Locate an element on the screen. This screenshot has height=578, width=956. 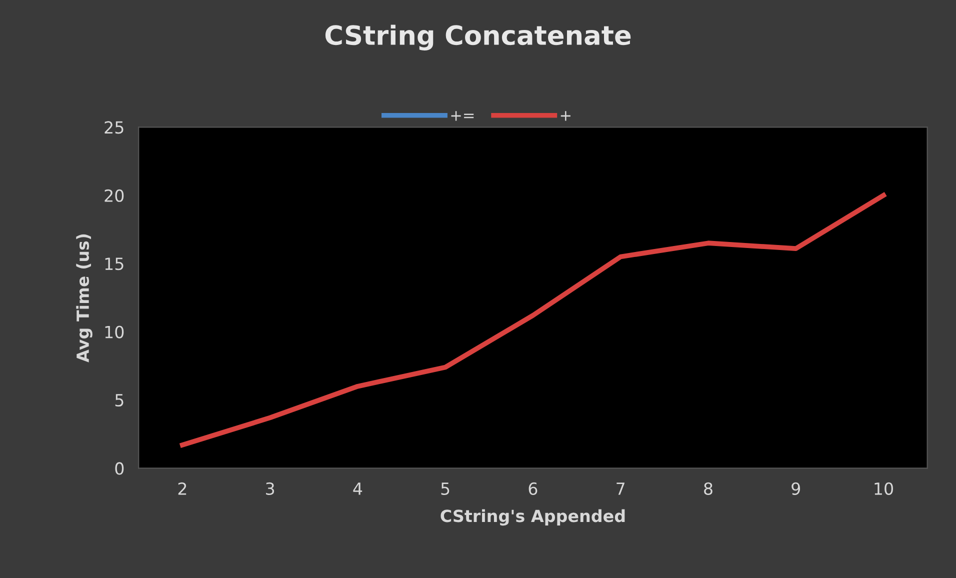
y-tick-label: 15 is located at coordinates (114, 264).